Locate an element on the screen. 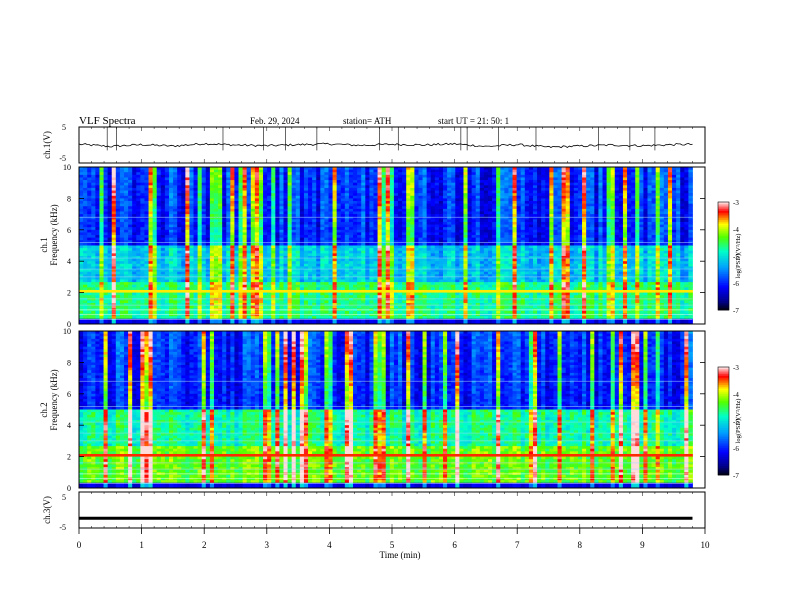  xtick-label: 5 is located at coordinates (392, 545).